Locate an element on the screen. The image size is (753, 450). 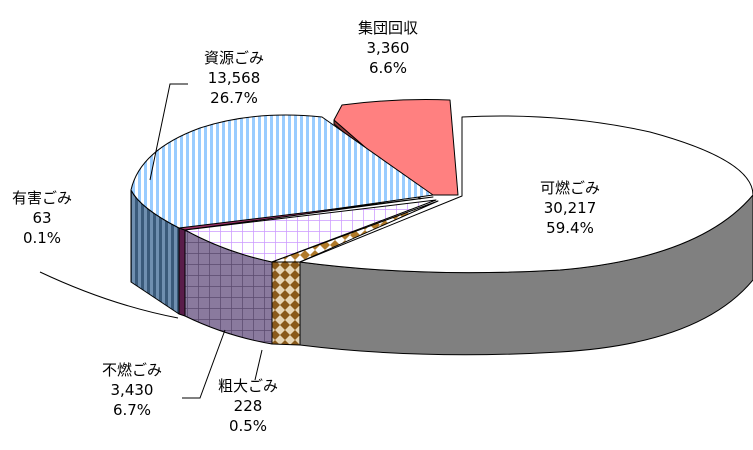
slice-wall-有害ごみ is located at coordinates (182, 272).